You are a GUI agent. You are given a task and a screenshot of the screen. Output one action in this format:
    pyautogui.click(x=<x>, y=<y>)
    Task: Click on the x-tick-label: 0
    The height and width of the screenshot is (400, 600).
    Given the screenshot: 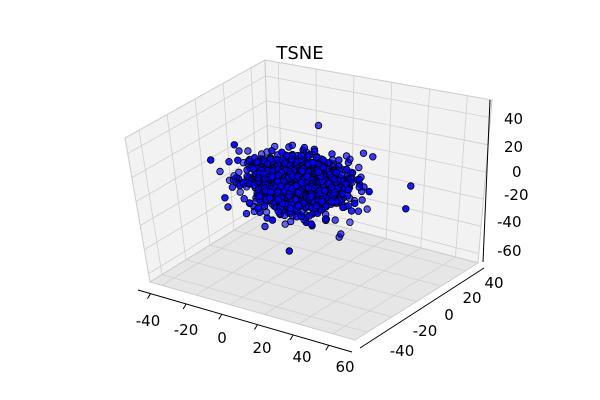 What is the action you would take?
    pyautogui.click(x=222, y=338)
    